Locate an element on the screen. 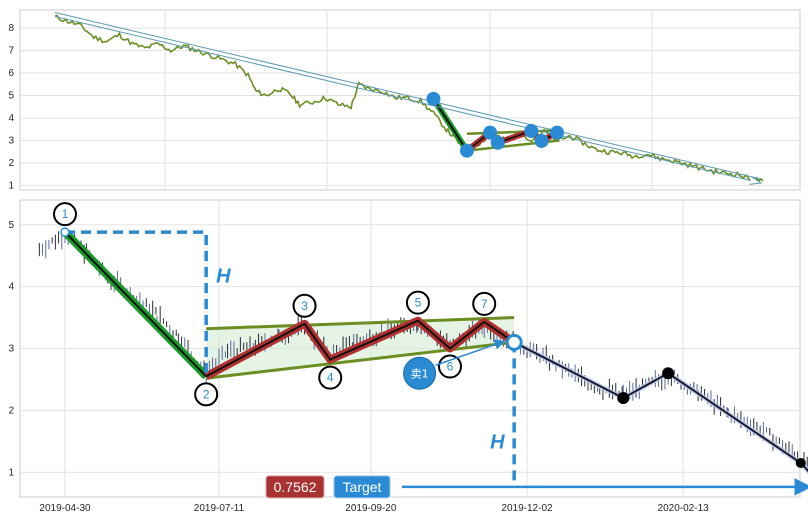 The width and height of the screenshot is (808, 520). detail-y-tick-3: 3 is located at coordinates (11, 349).